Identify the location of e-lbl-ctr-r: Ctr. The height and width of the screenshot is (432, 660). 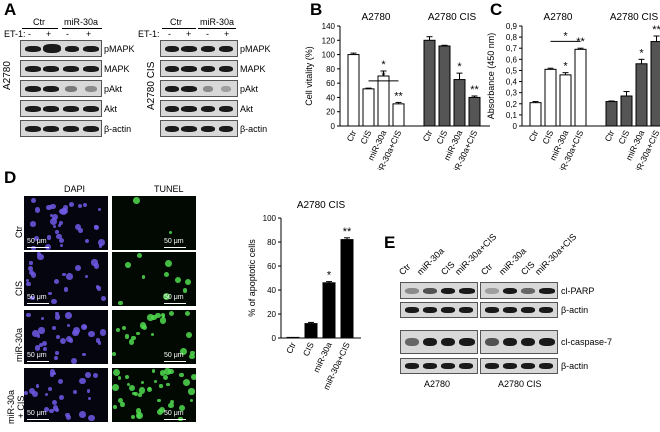
(486, 269).